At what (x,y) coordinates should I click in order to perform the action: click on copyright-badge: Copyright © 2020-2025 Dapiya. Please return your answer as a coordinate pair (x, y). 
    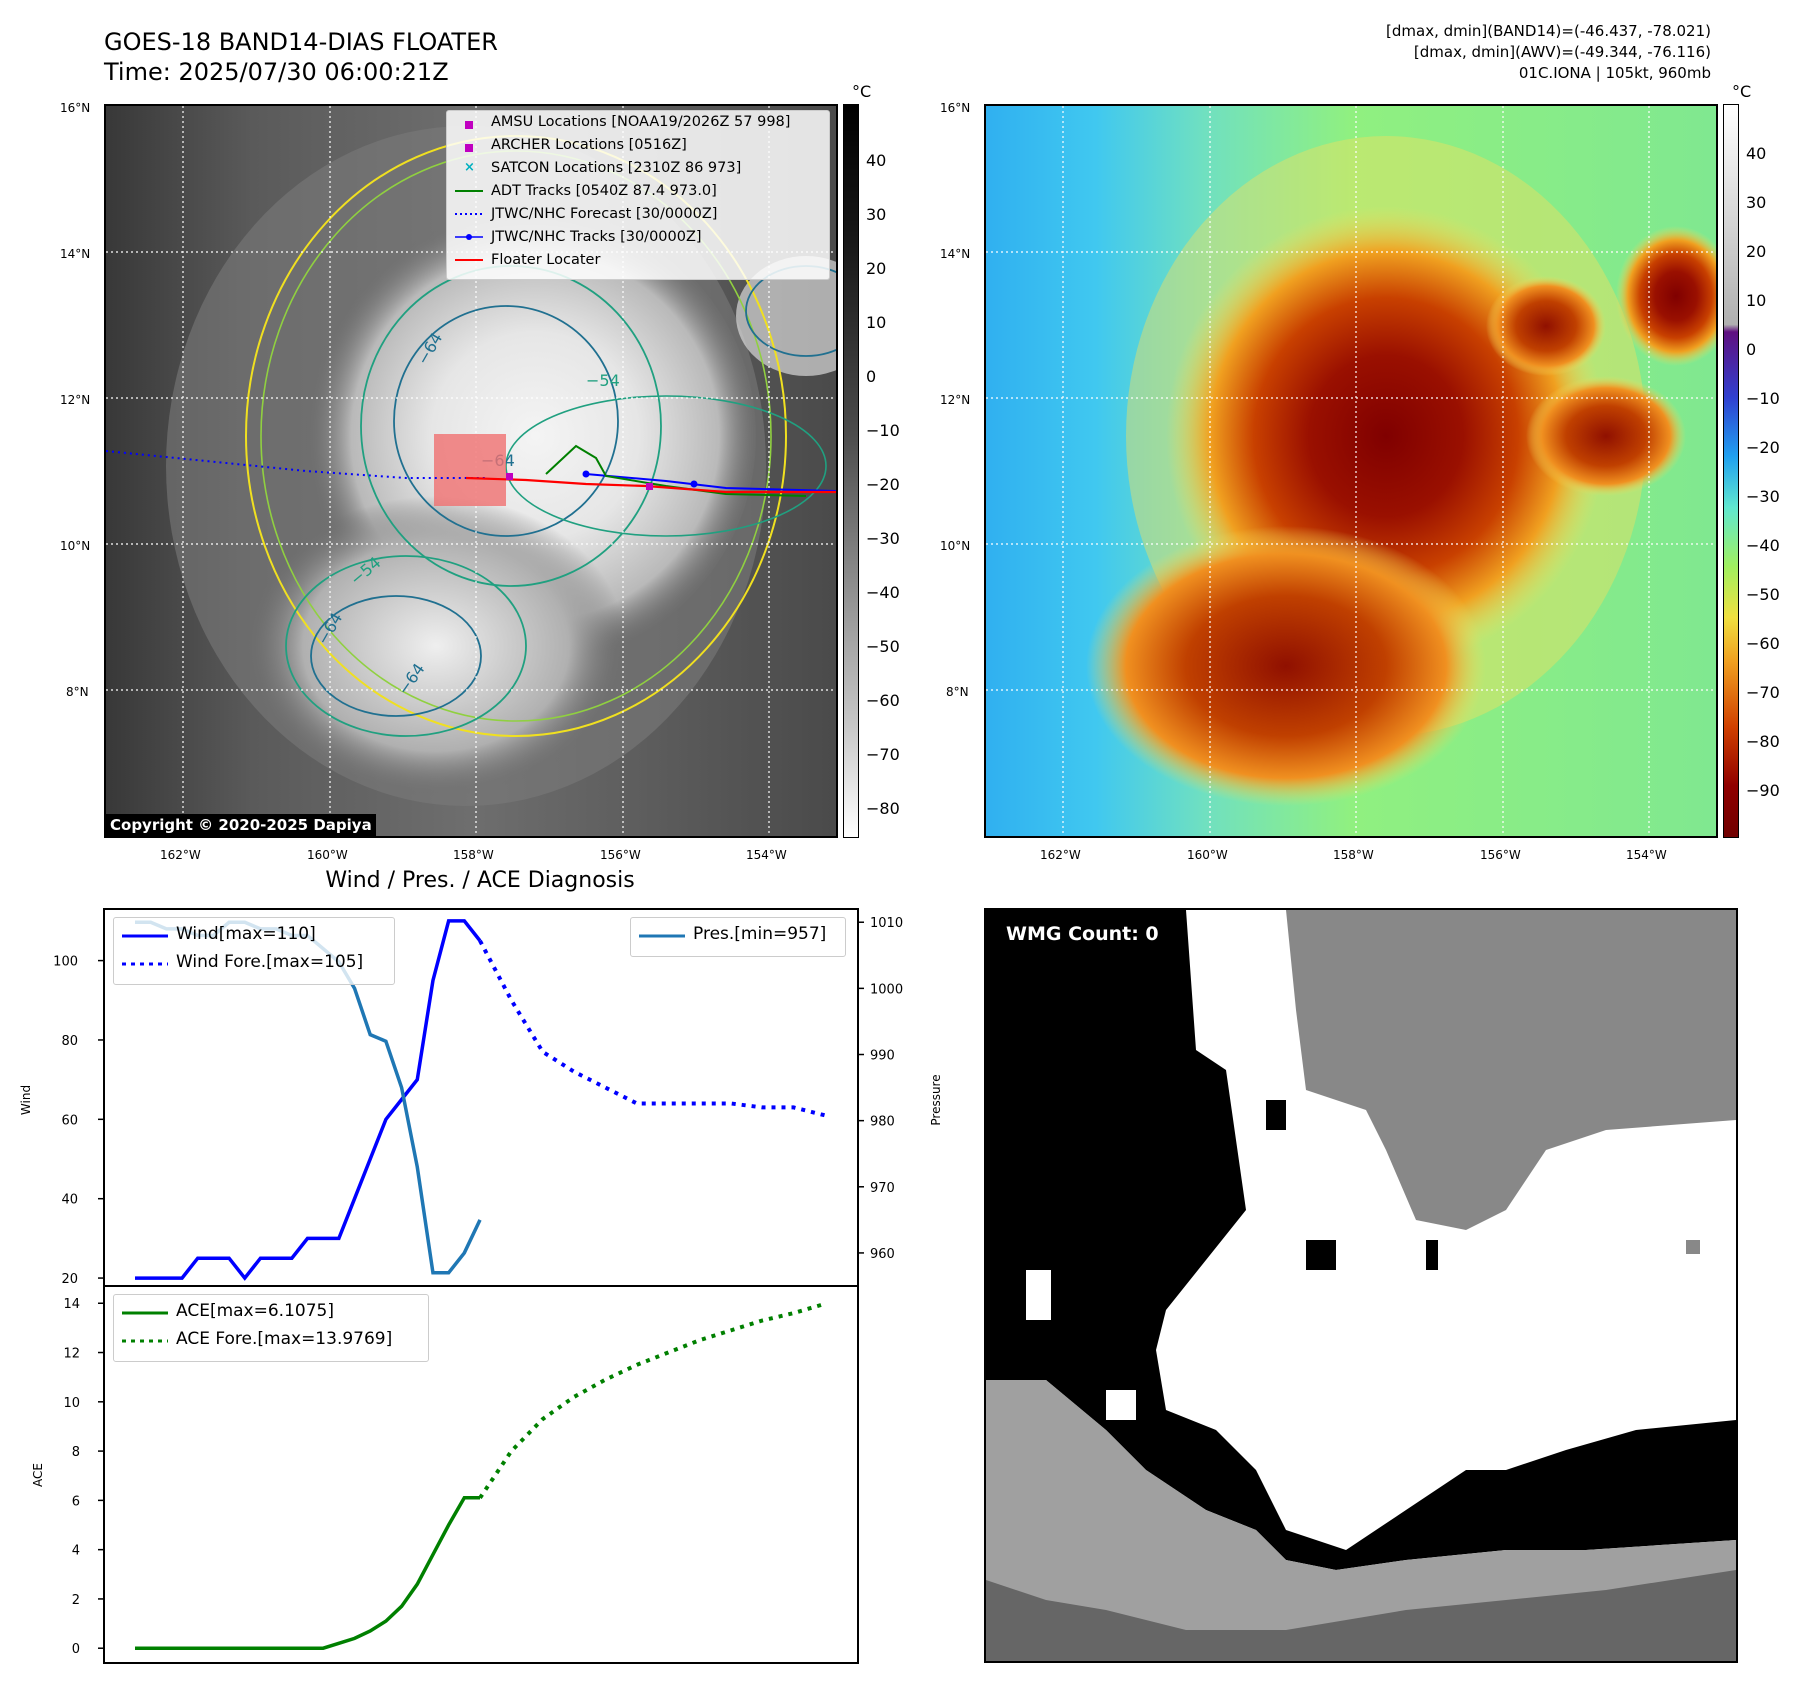
    Looking at the image, I should click on (241, 825).